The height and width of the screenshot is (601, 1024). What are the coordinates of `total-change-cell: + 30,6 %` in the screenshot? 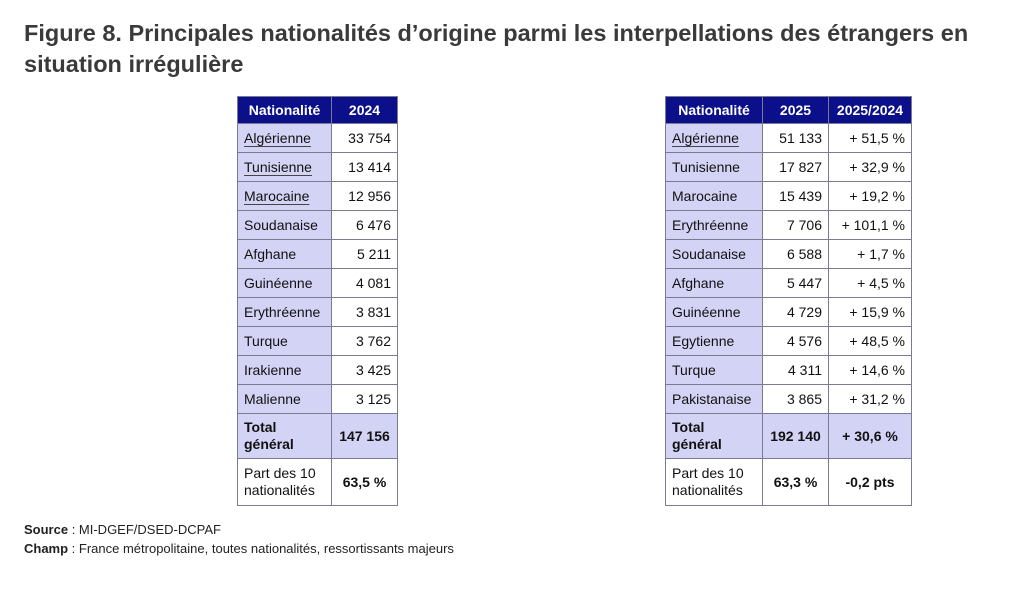 It's located at (870, 436).